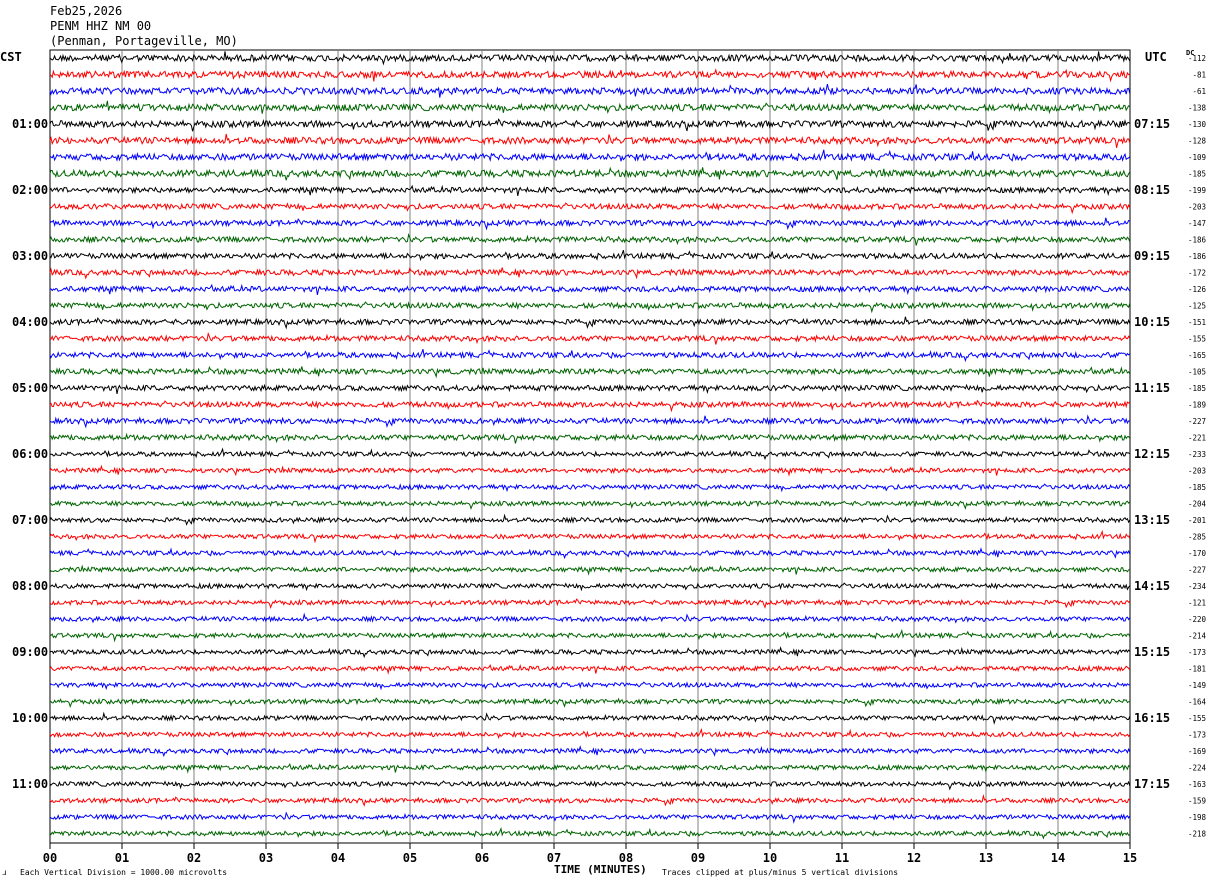  What do you see at coordinates (30, 454) in the screenshot?
I see `cst-hour-label: 06:00` at bounding box center [30, 454].